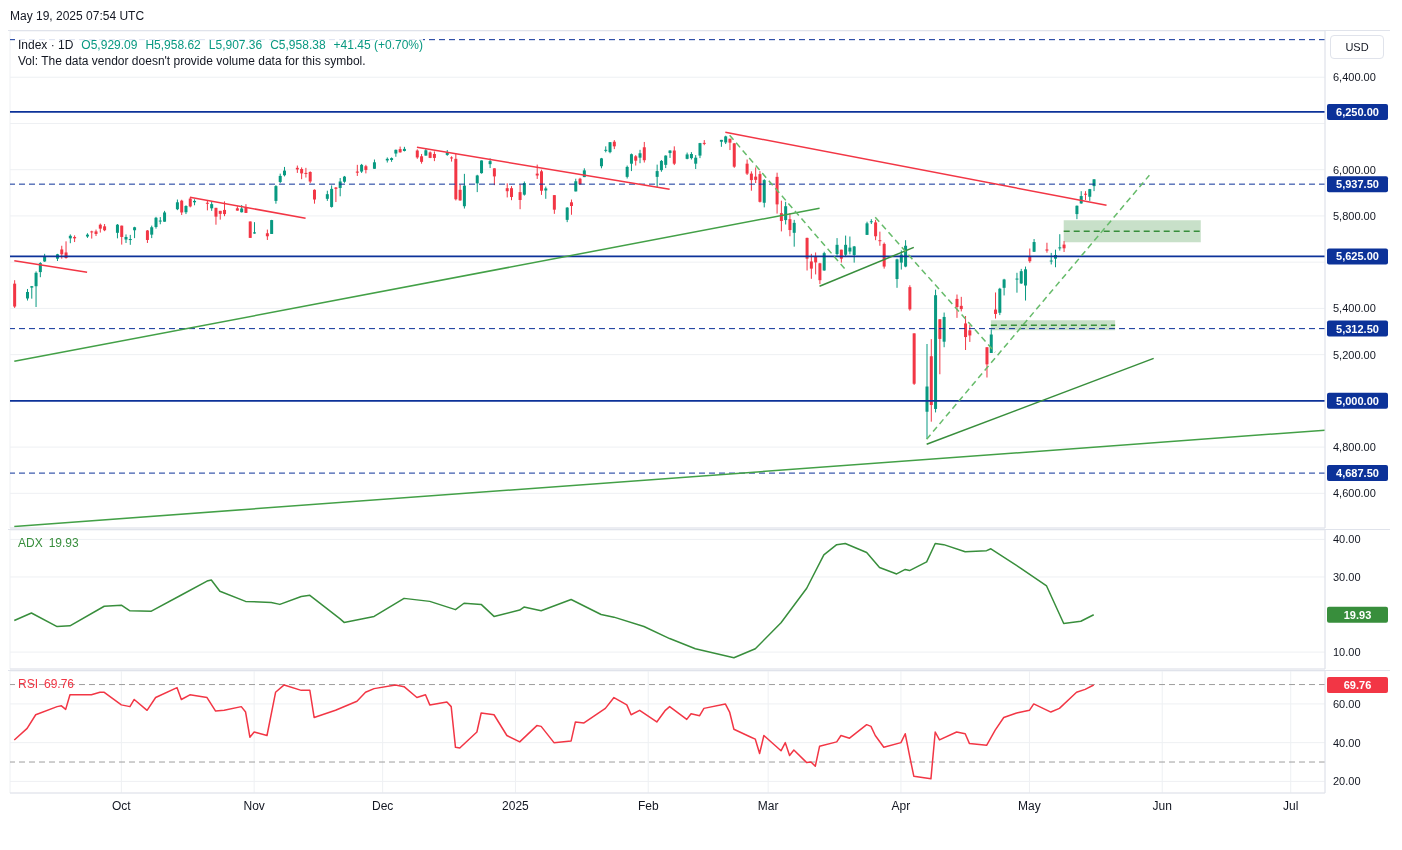 The image size is (1402, 850). I want to click on x-tick-label: Mar, so click(768, 805).